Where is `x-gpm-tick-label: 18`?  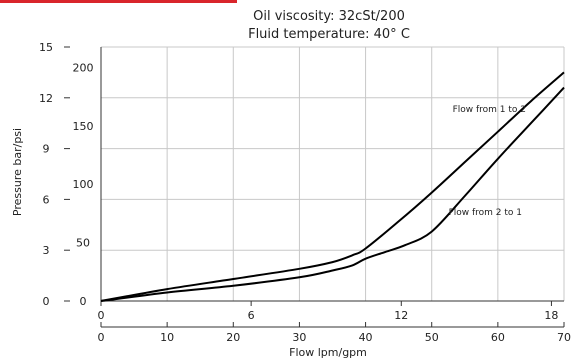 x-gpm-tick-label: 18 is located at coordinates (551, 315).